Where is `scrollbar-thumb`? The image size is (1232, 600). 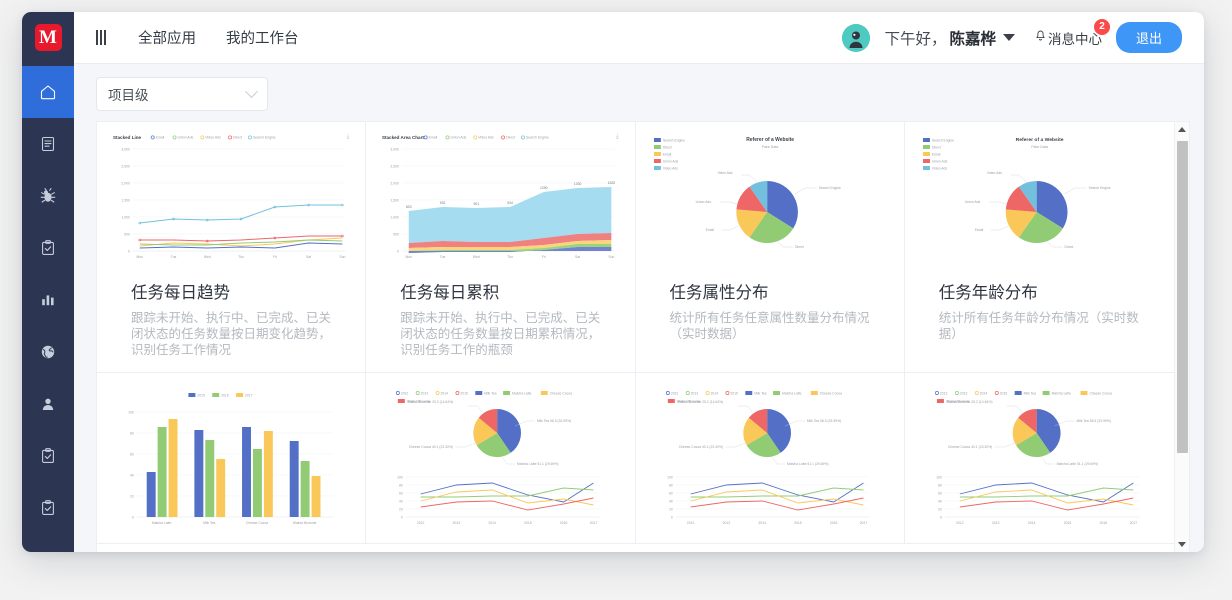 scrollbar-thumb is located at coordinates (1182, 297).